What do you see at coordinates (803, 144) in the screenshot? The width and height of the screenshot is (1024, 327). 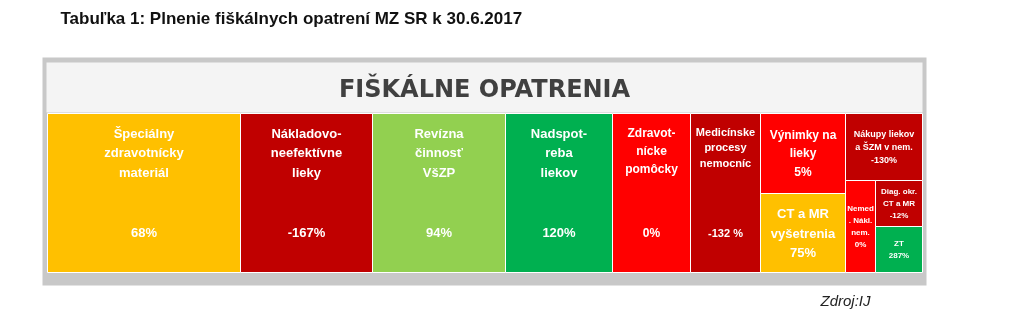 I see `category-label: Výnimky na lieky` at bounding box center [803, 144].